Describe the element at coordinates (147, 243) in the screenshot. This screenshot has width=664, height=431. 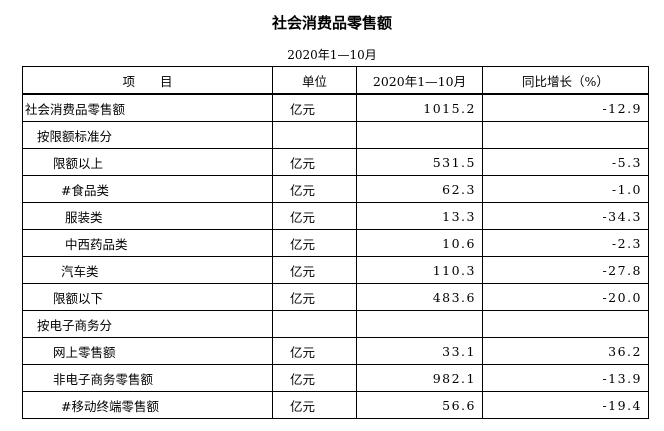
I see `row-label: 中西药品类` at that location.